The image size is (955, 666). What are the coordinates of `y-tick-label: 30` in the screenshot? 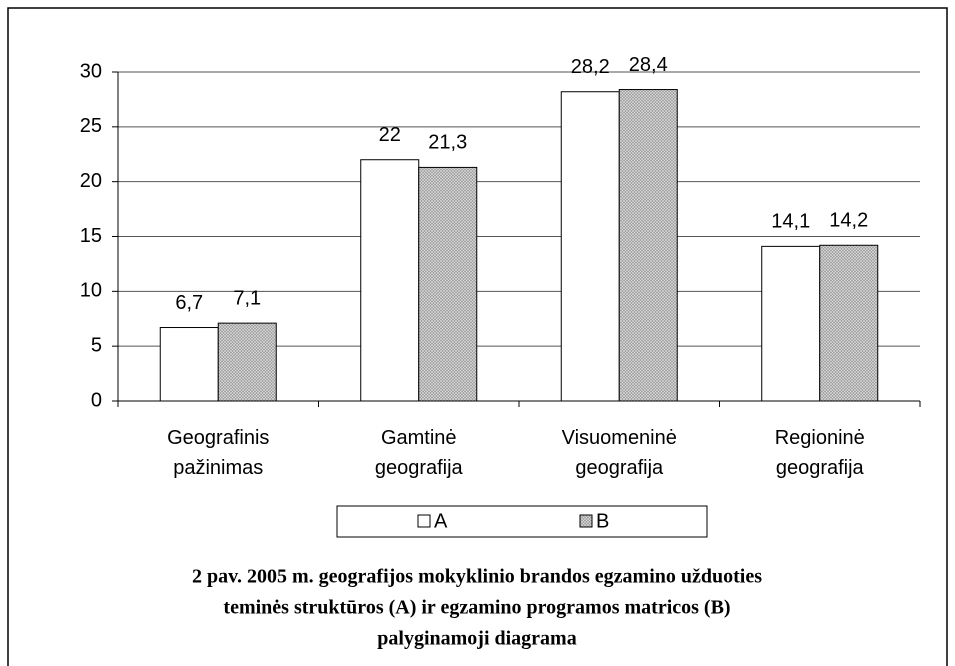 It's located at (91, 71).